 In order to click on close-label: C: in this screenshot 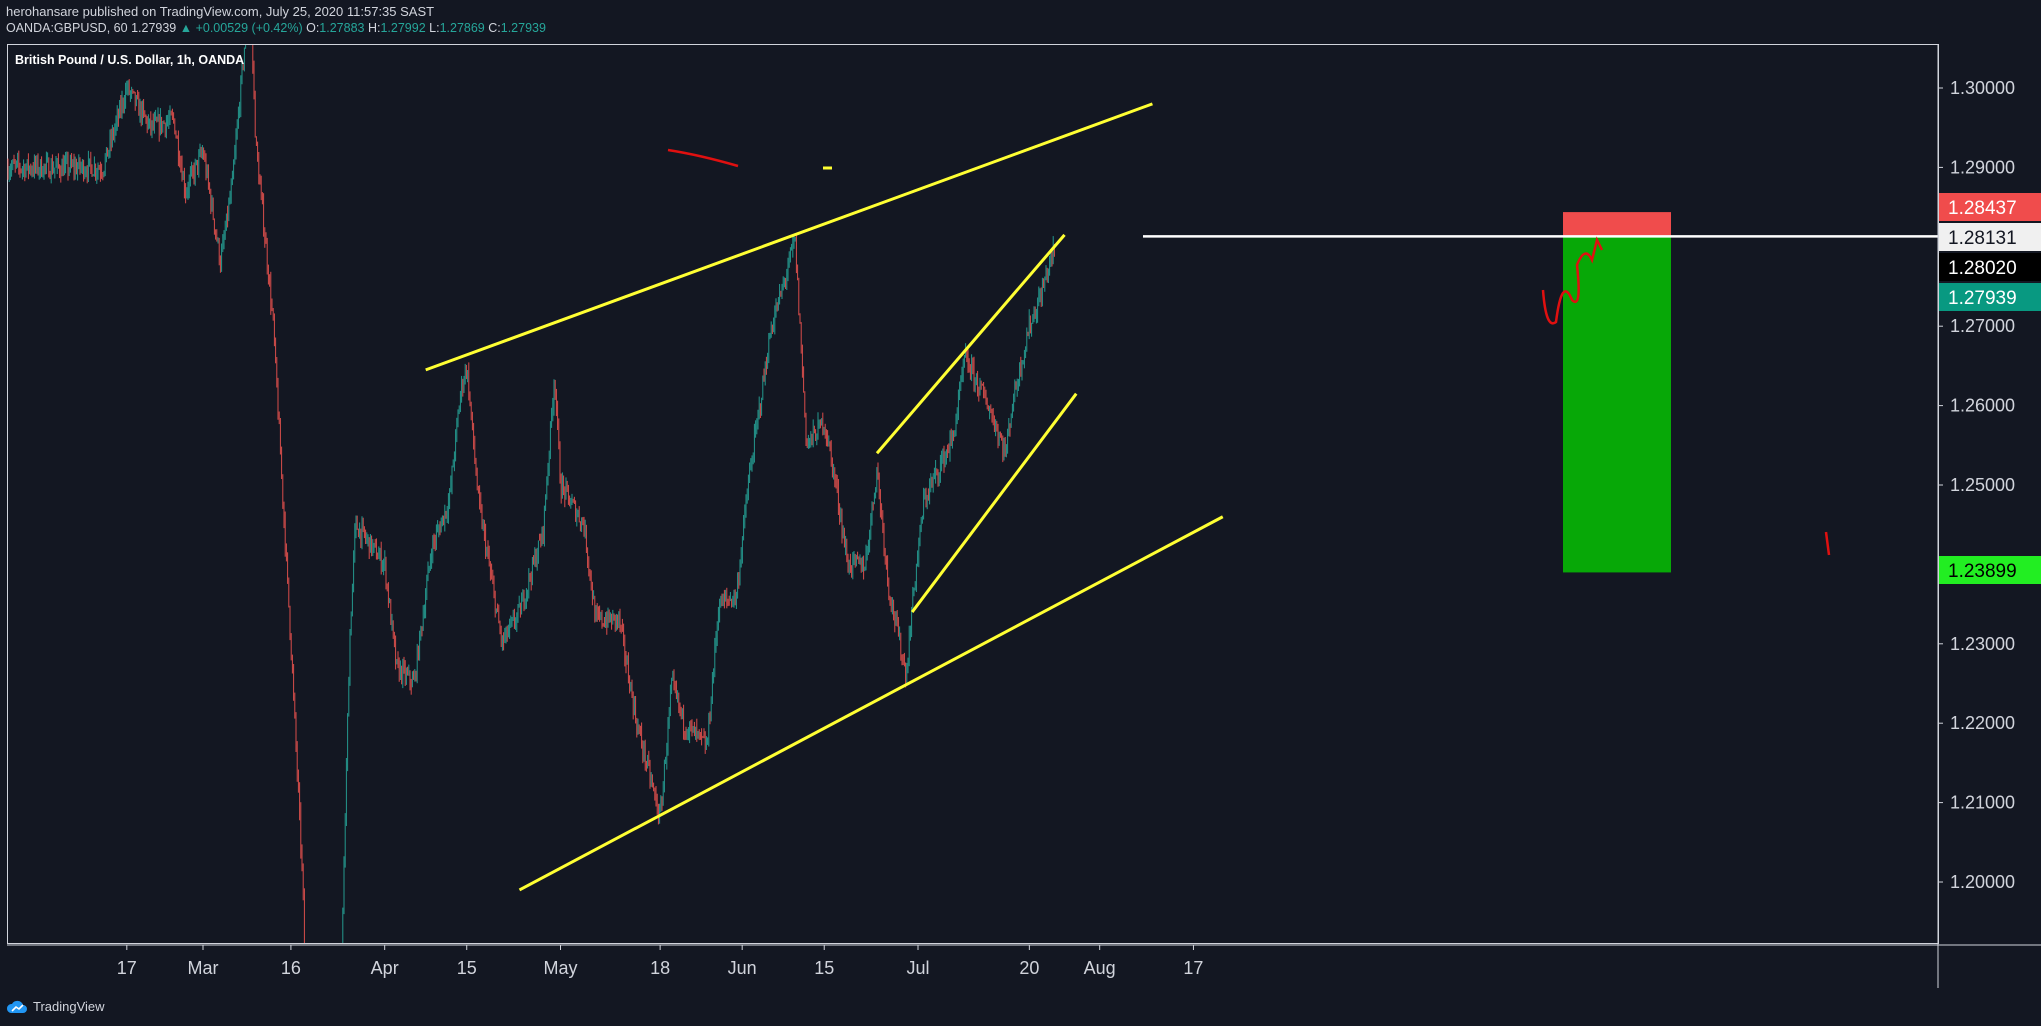, I will do `click(494, 28)`.